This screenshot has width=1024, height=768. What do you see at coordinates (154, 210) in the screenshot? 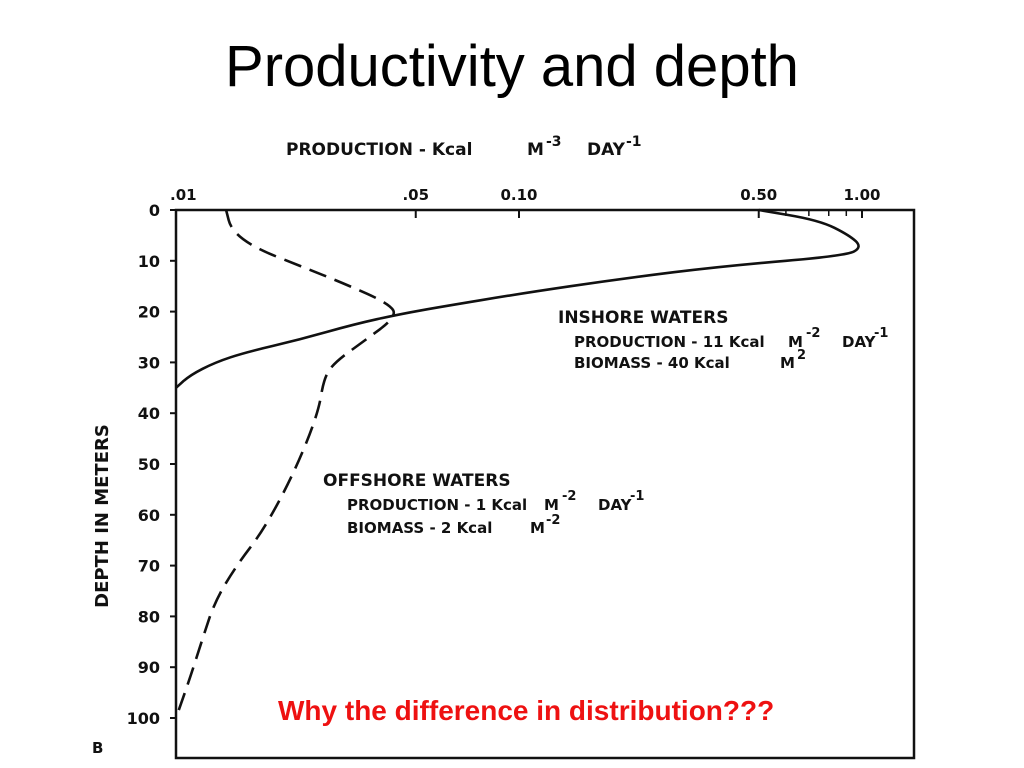
I see `y-tick-label: 0` at bounding box center [154, 210].